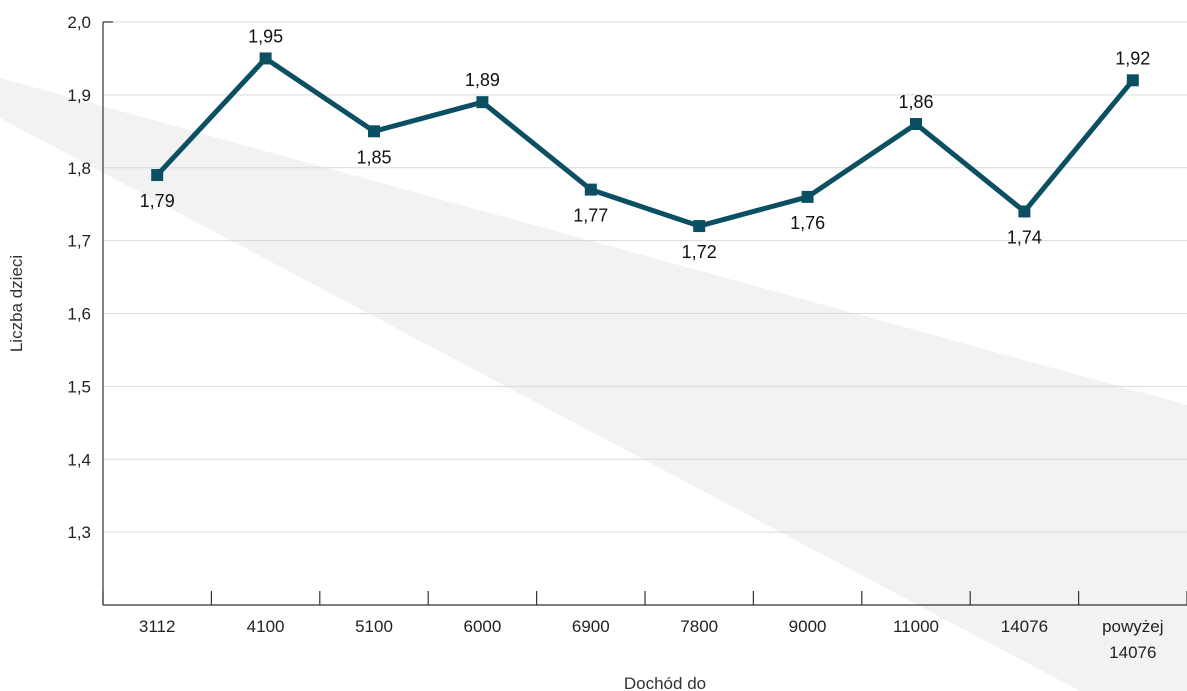  What do you see at coordinates (482, 80) in the screenshot?
I see `data-label: 1,89` at bounding box center [482, 80].